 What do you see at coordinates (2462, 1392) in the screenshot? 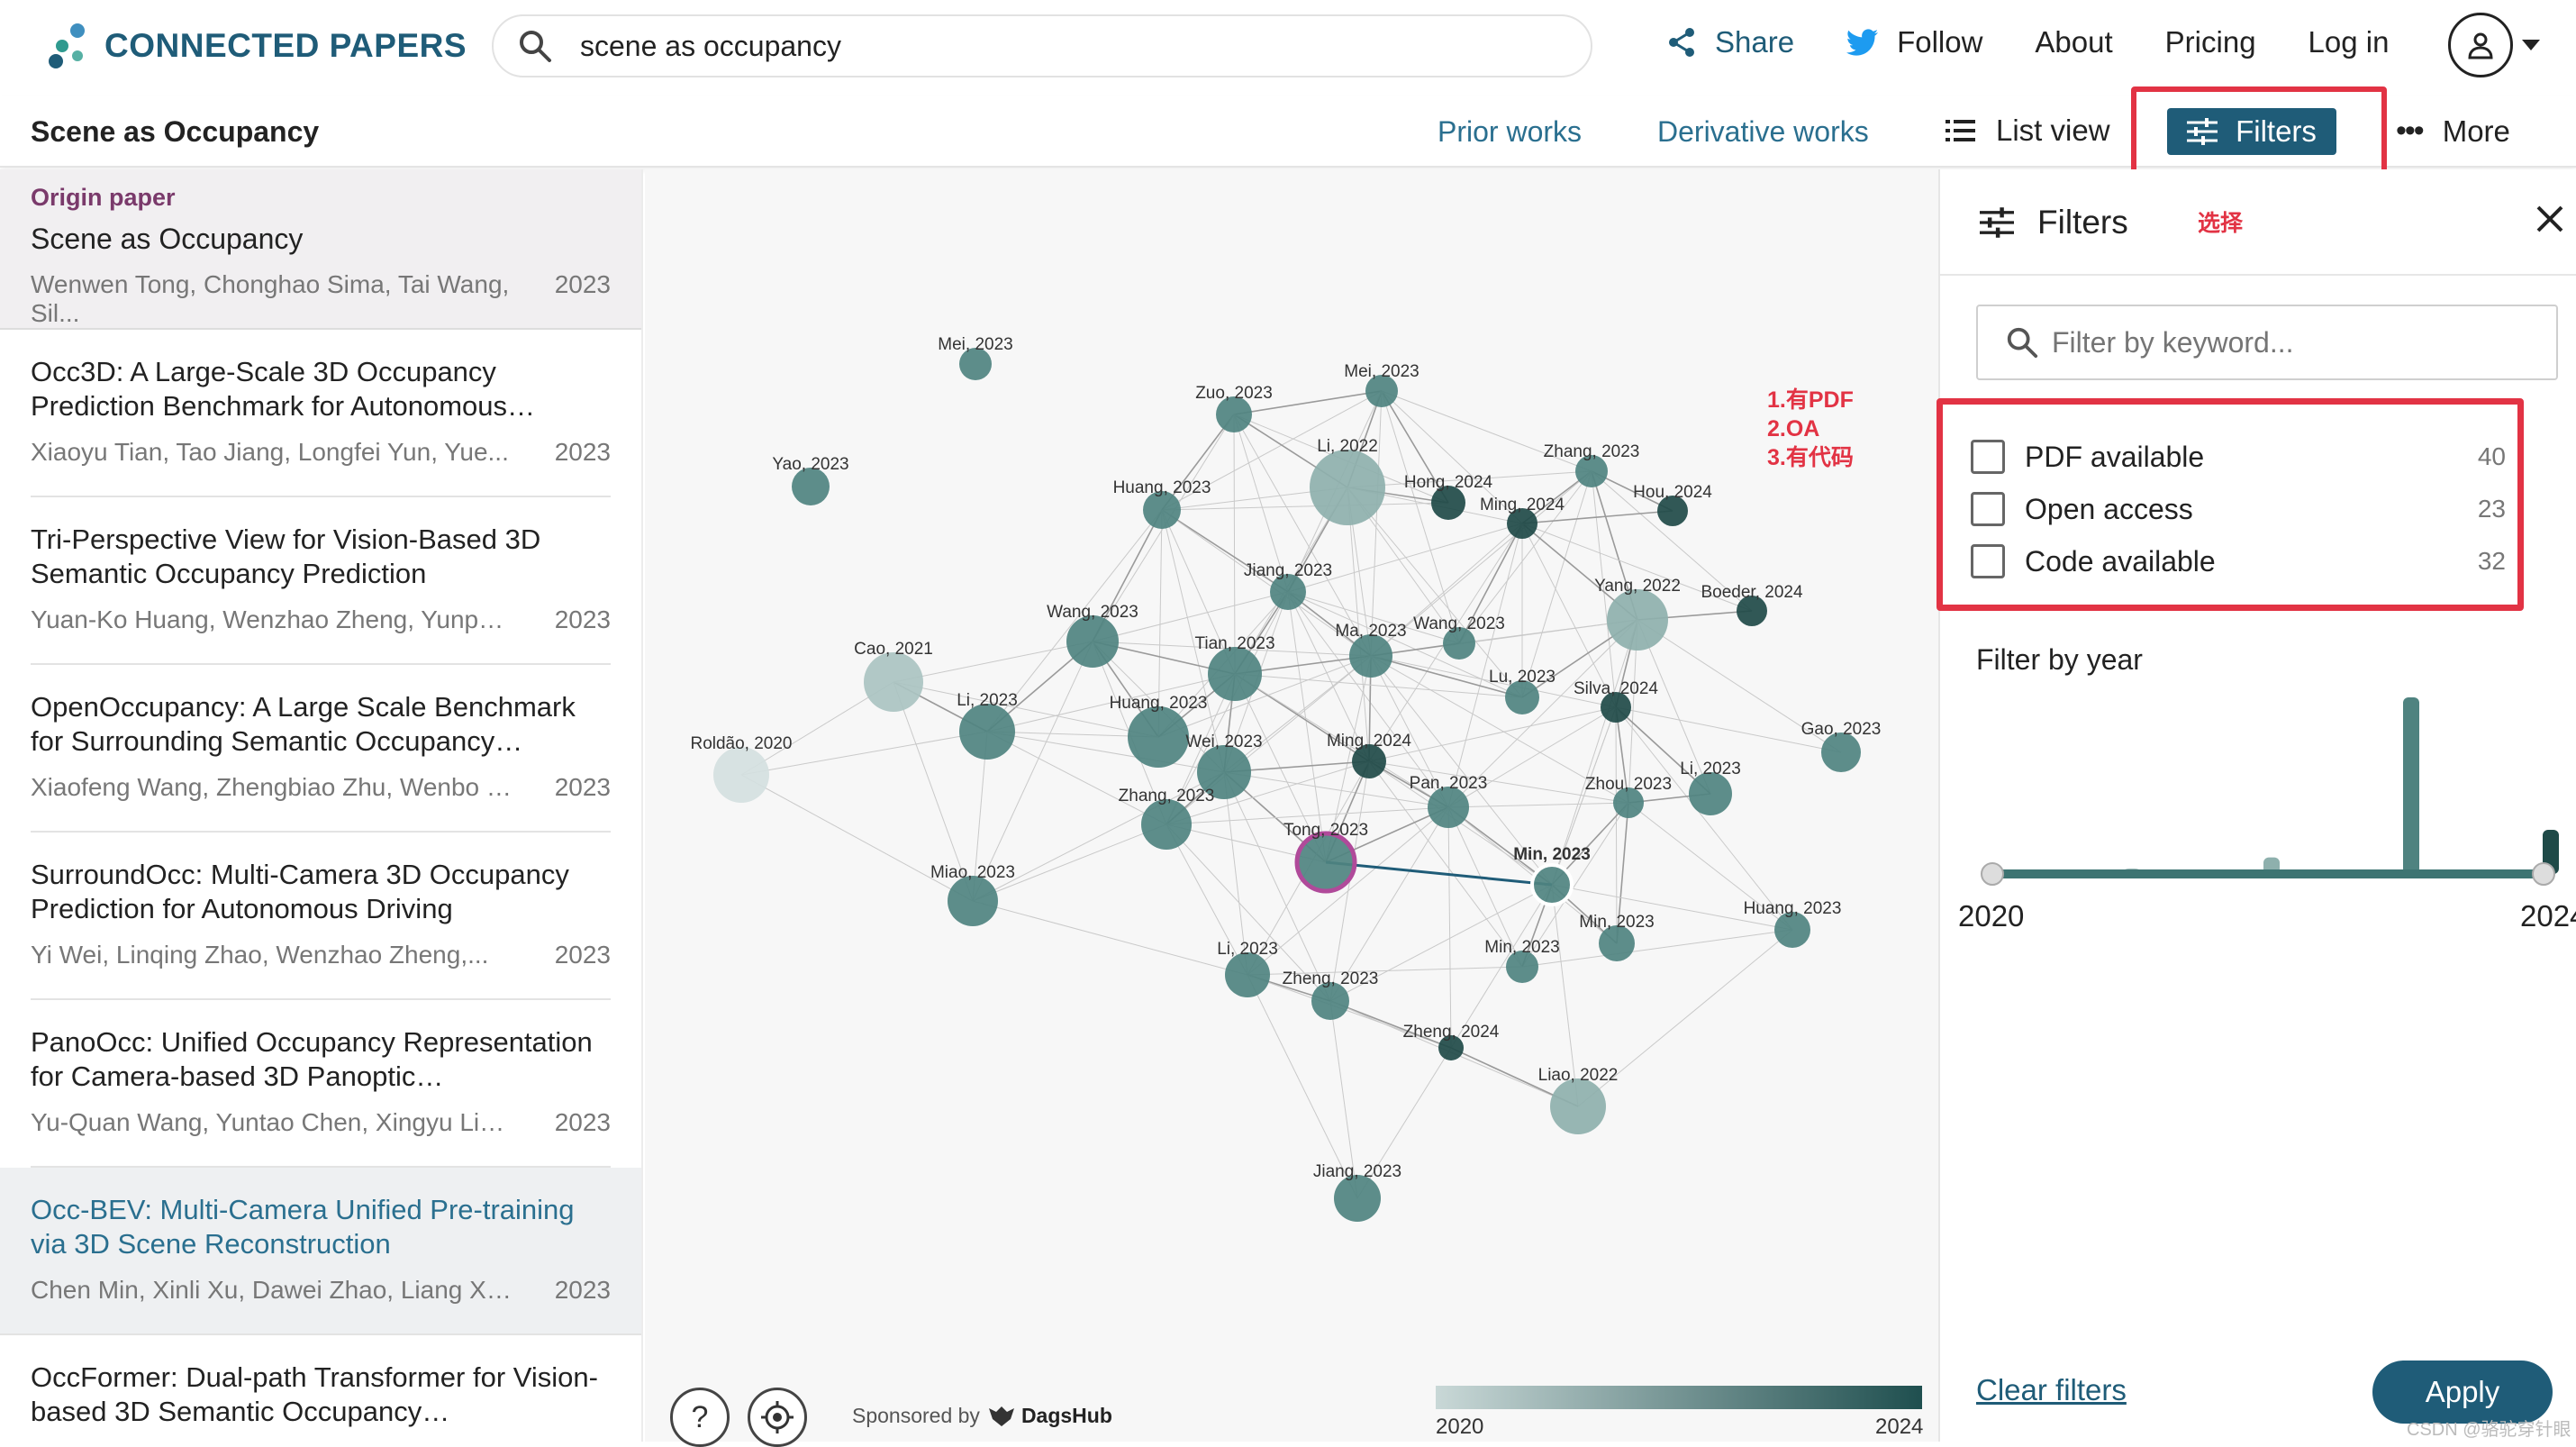
I see `apply-button: Apply` at bounding box center [2462, 1392].